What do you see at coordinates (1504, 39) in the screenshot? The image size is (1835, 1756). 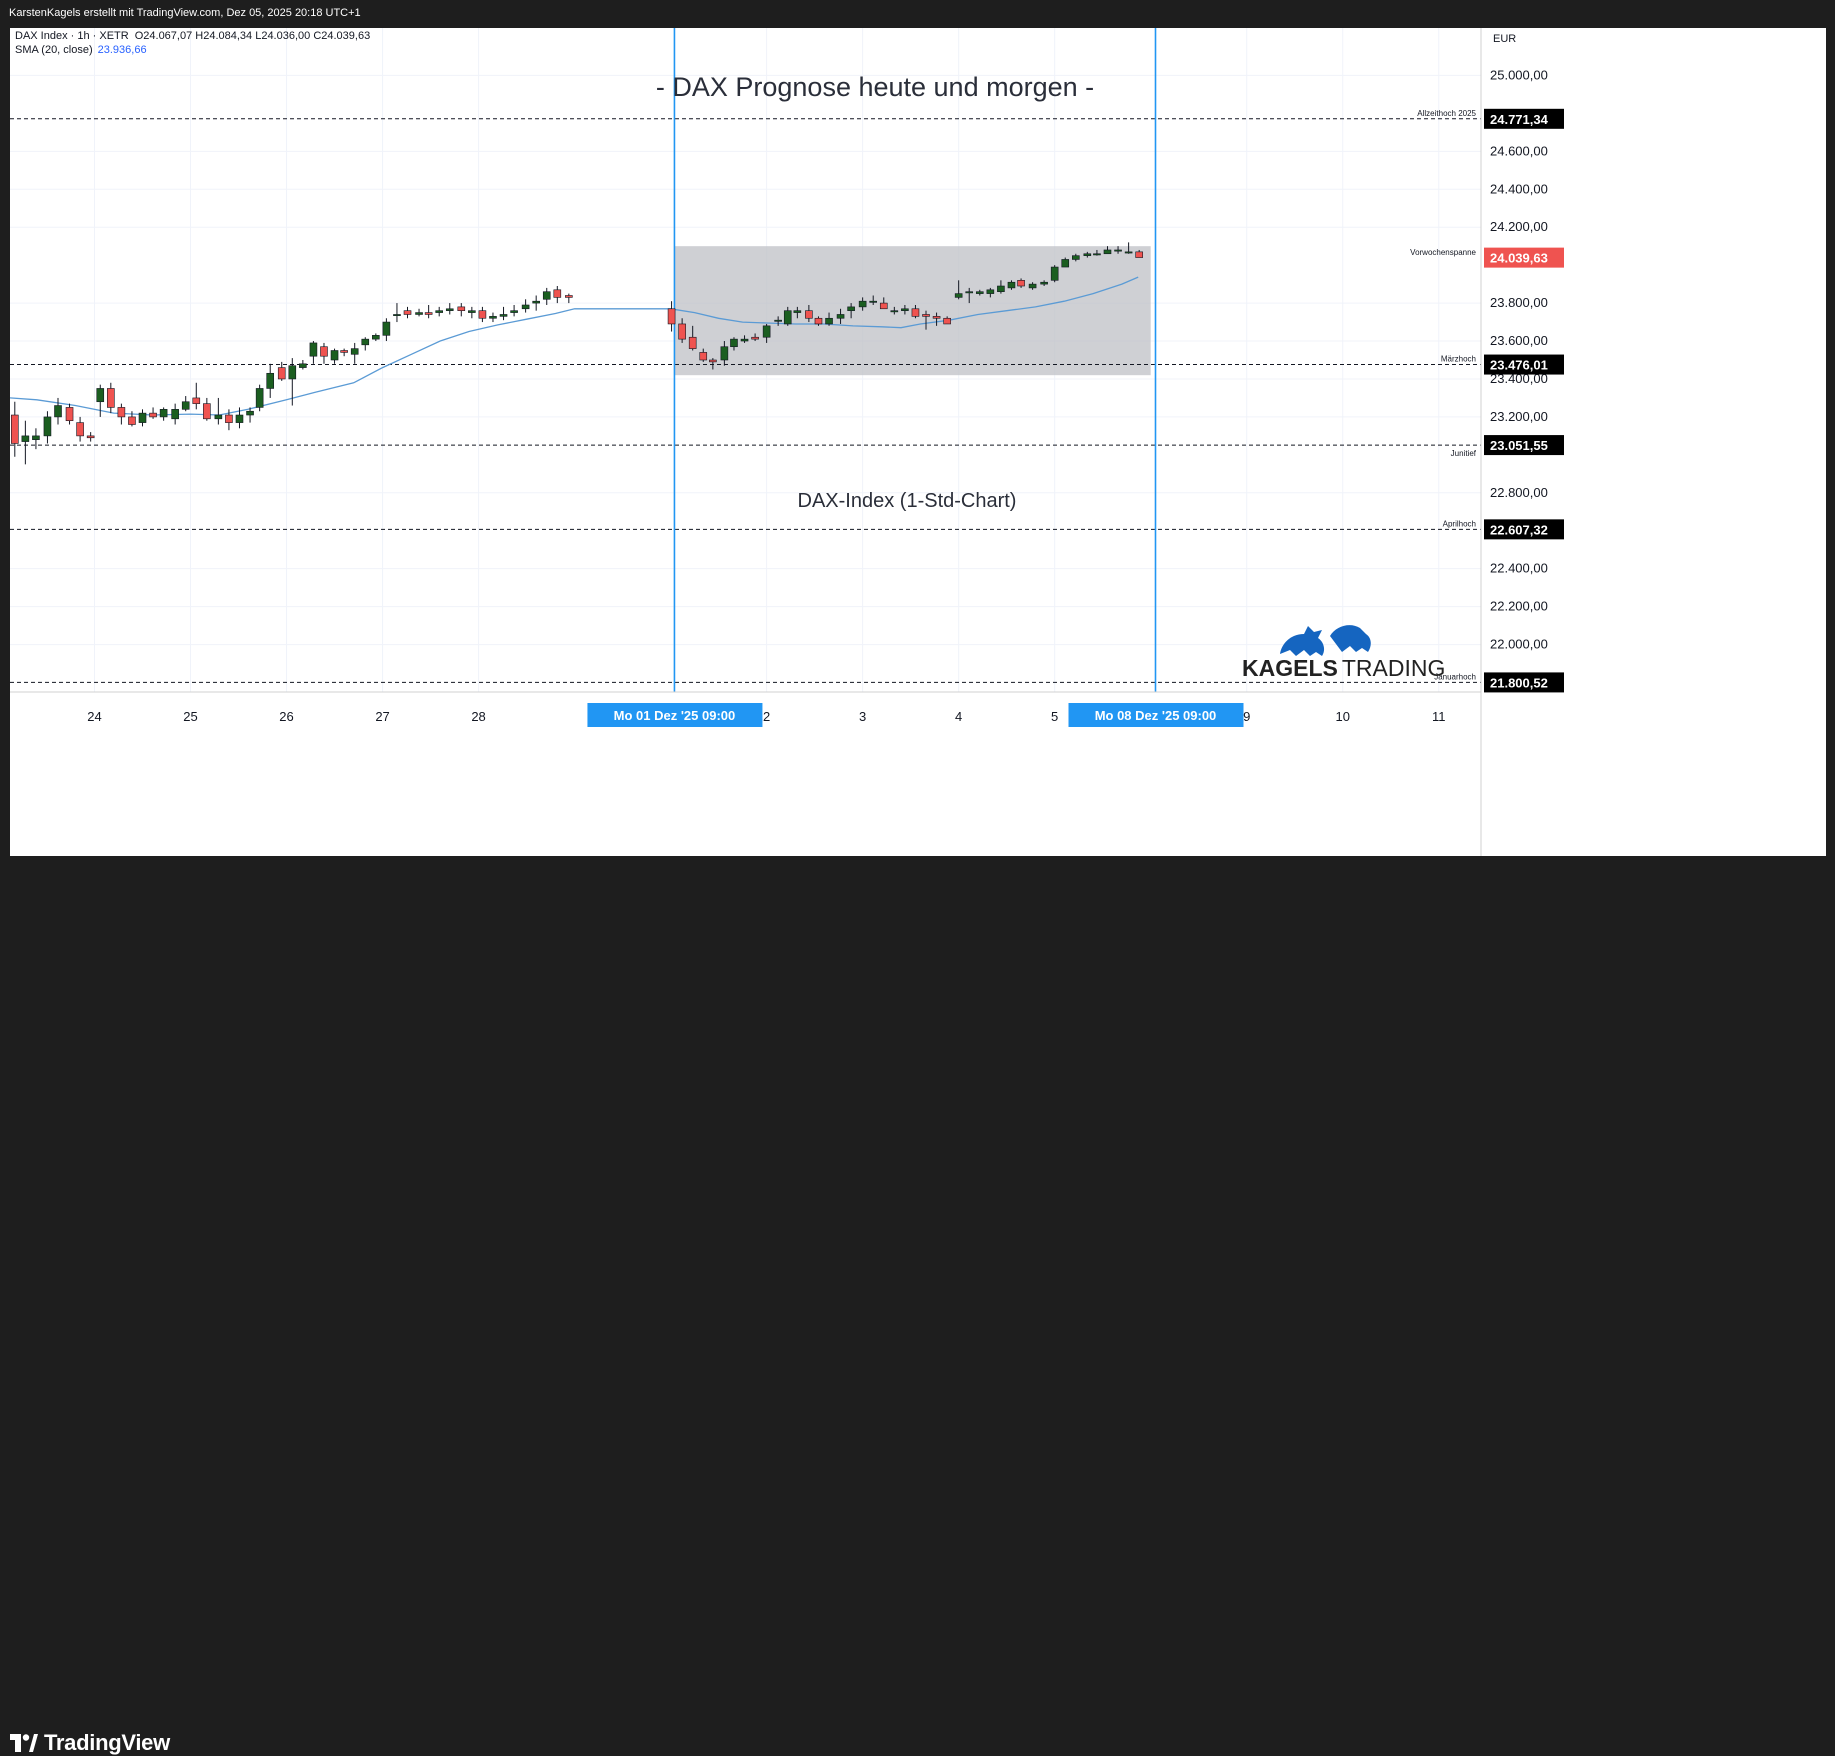 I see `currency-label: EUR` at bounding box center [1504, 39].